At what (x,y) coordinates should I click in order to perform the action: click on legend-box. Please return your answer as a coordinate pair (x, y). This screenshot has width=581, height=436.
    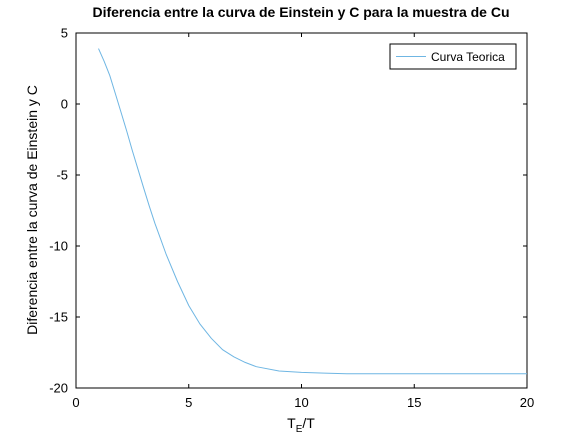
    Looking at the image, I should click on (453, 56).